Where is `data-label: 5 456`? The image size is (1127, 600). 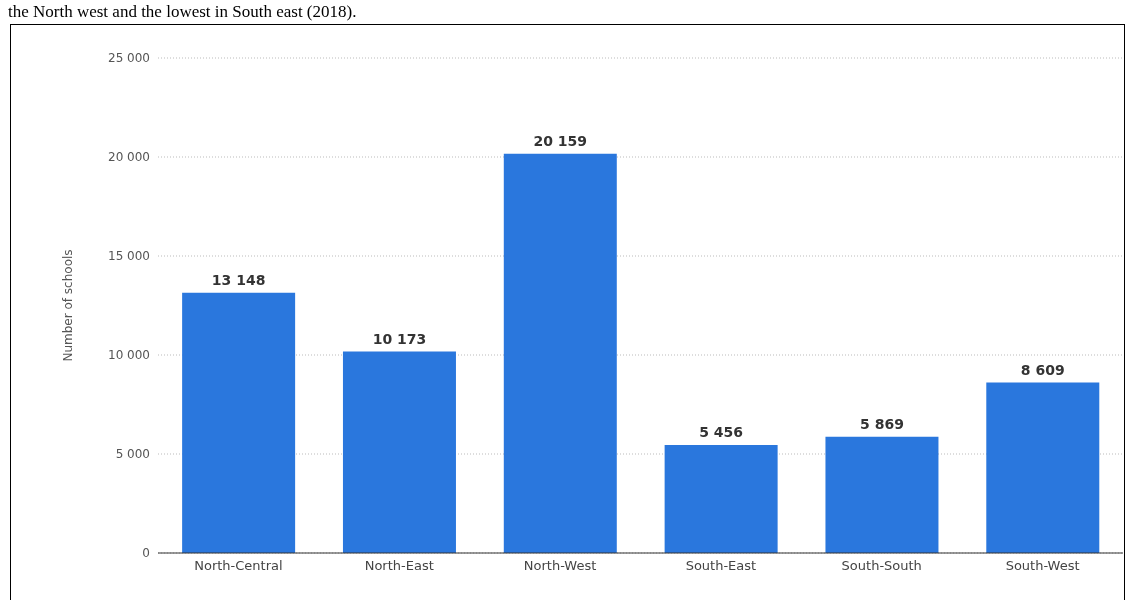
data-label: 5 456 is located at coordinates (721, 431).